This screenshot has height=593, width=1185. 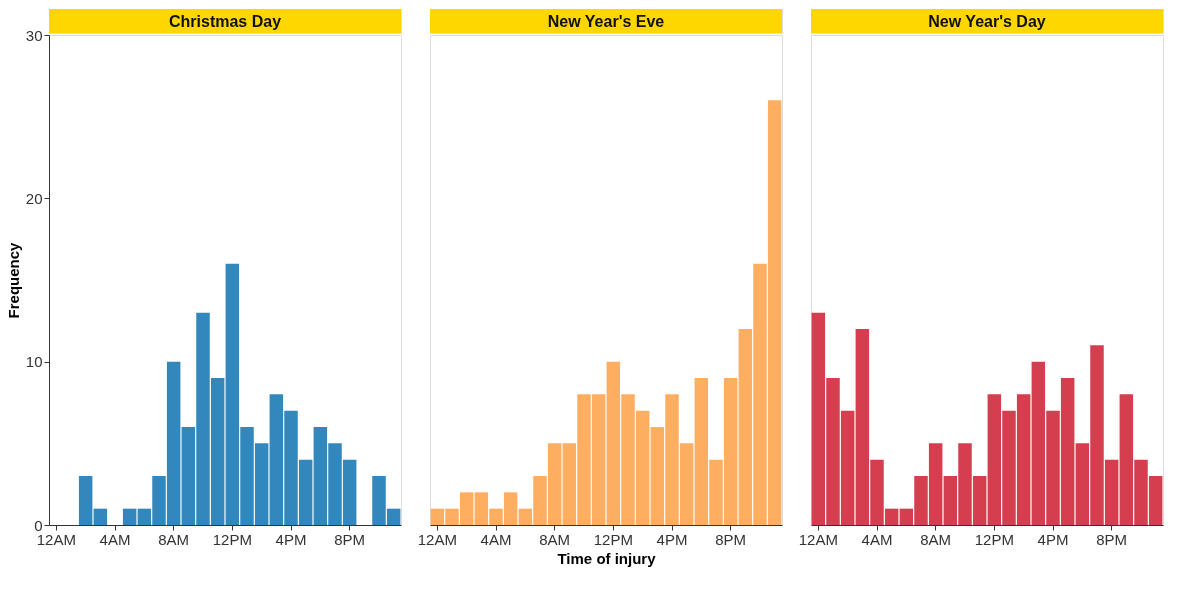 I want to click on chart-title: New Year's Day, so click(x=987, y=21).